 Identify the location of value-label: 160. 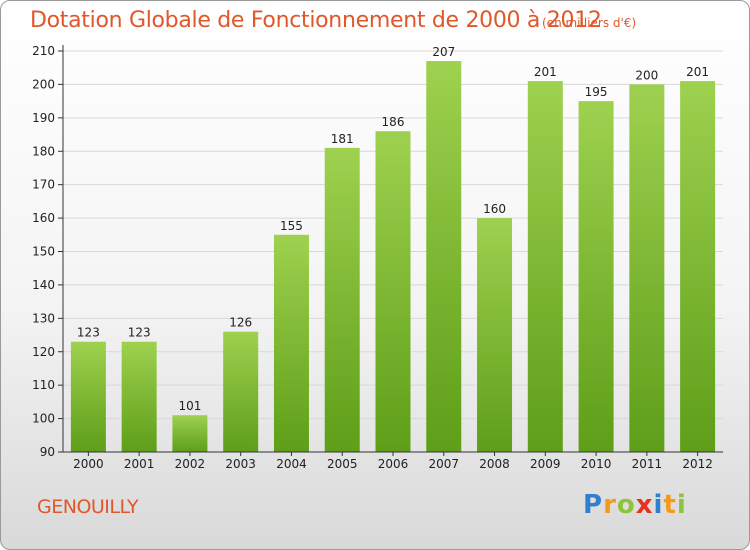
(494, 209).